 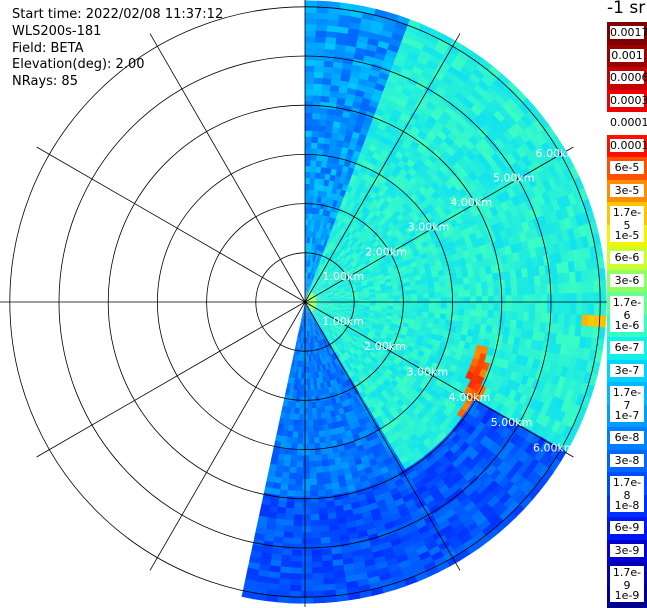 What do you see at coordinates (627, 595) in the screenshot?
I see `colorbar-tick-label: 1e-9` at bounding box center [627, 595].